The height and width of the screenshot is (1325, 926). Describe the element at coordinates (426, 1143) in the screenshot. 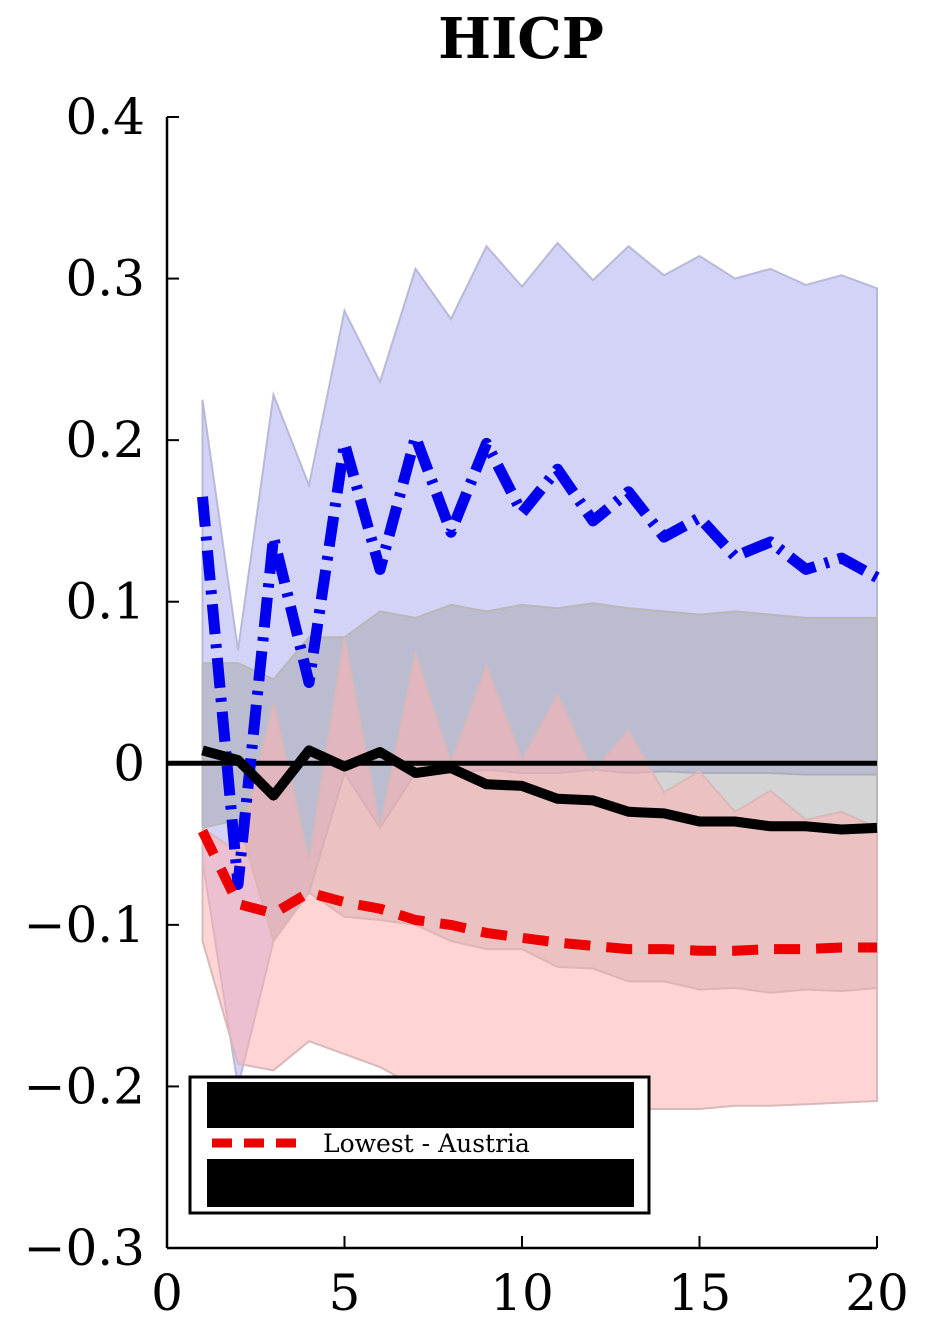

I see `legend-label-lowest-austria: Lowest - Austria` at that location.